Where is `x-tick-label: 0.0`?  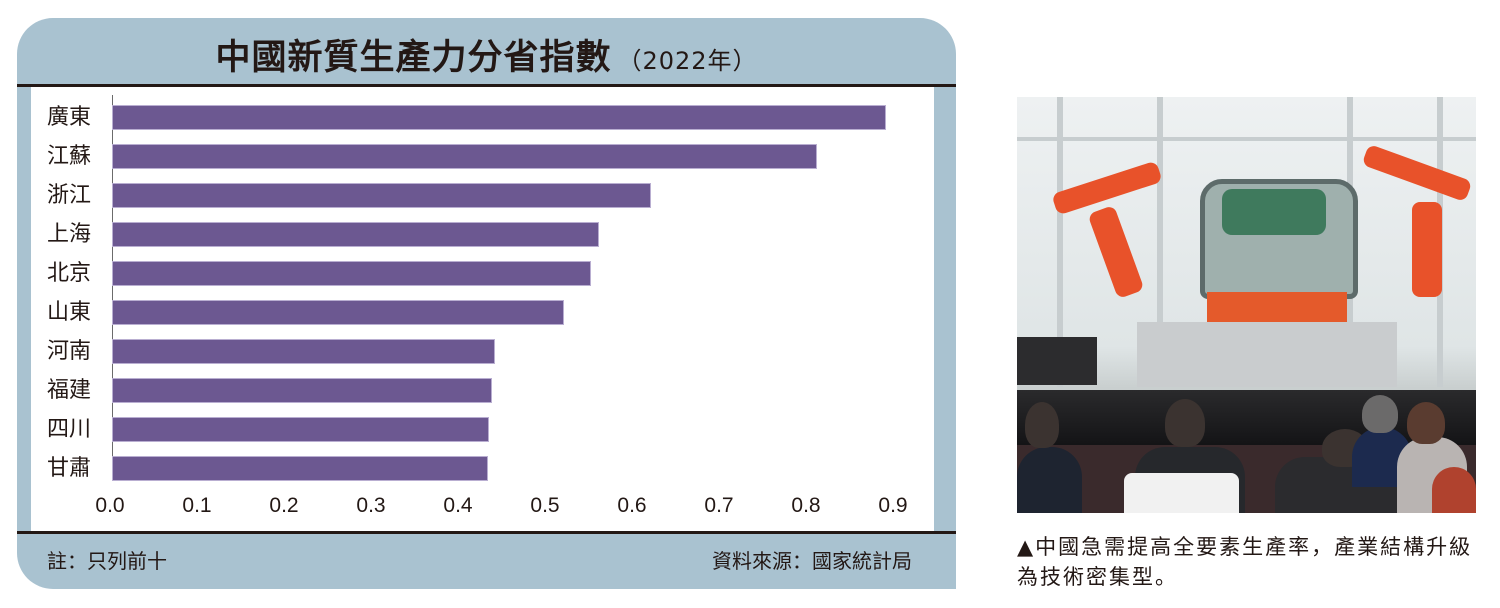
x-tick-label: 0.0 is located at coordinates (110, 505).